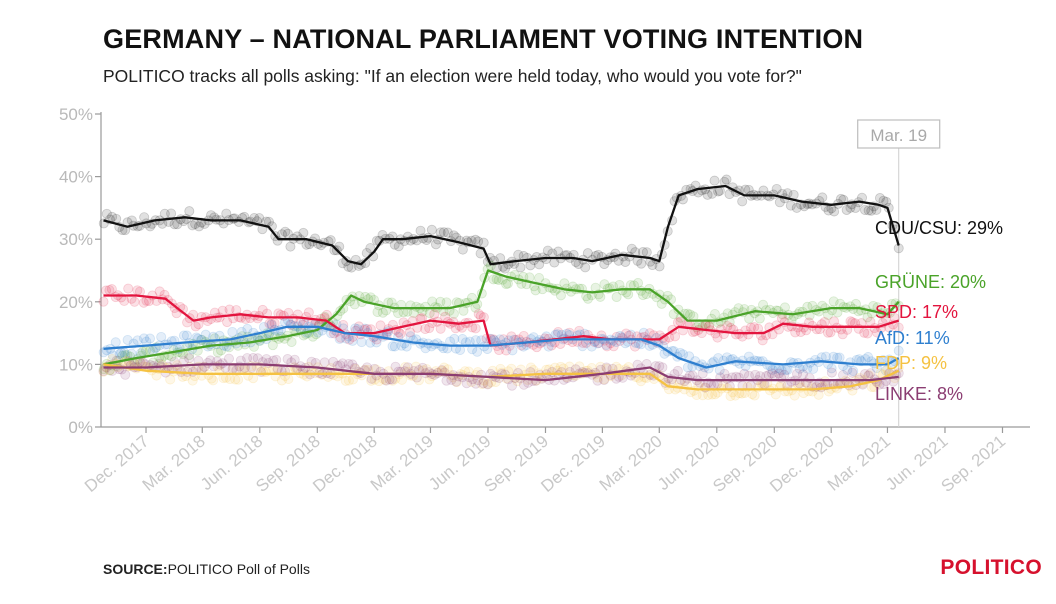  What do you see at coordinates (973, 464) in the screenshot?
I see `x-tick-label: Sep. 2021` at bounding box center [973, 464].